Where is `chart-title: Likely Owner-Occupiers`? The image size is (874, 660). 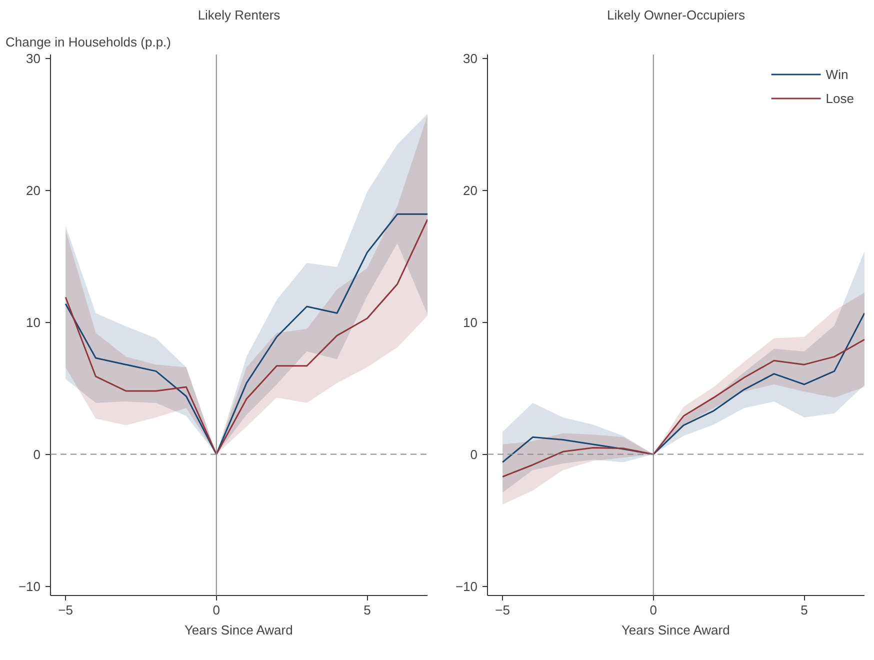 chart-title: Likely Owner-Occupiers is located at coordinates (676, 15).